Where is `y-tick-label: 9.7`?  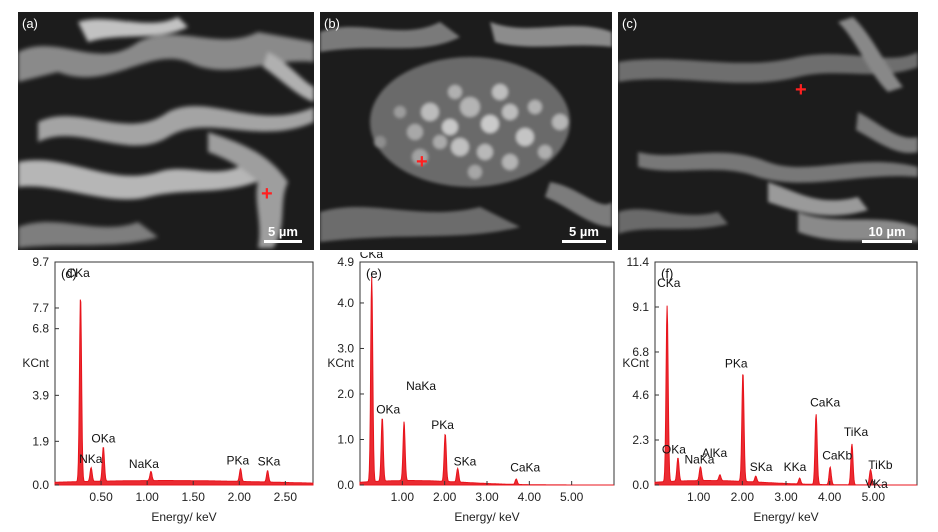
y-tick-label: 9.7 is located at coordinates (40, 262).